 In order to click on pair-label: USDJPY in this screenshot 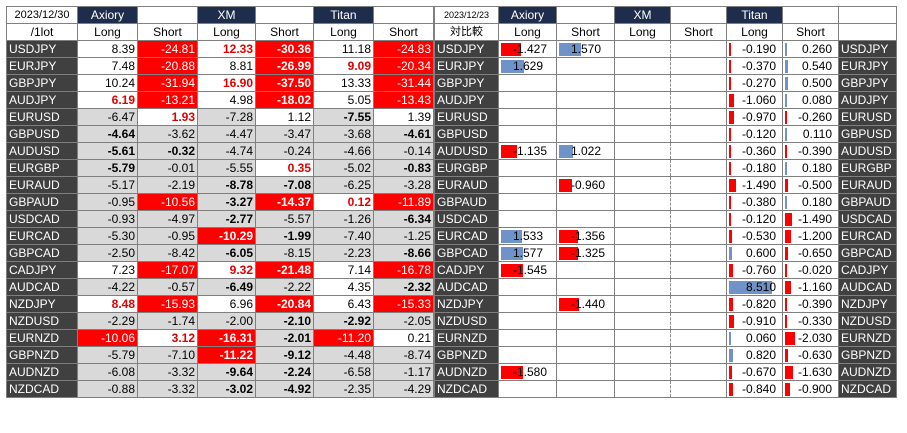, I will do `click(466, 49)`.